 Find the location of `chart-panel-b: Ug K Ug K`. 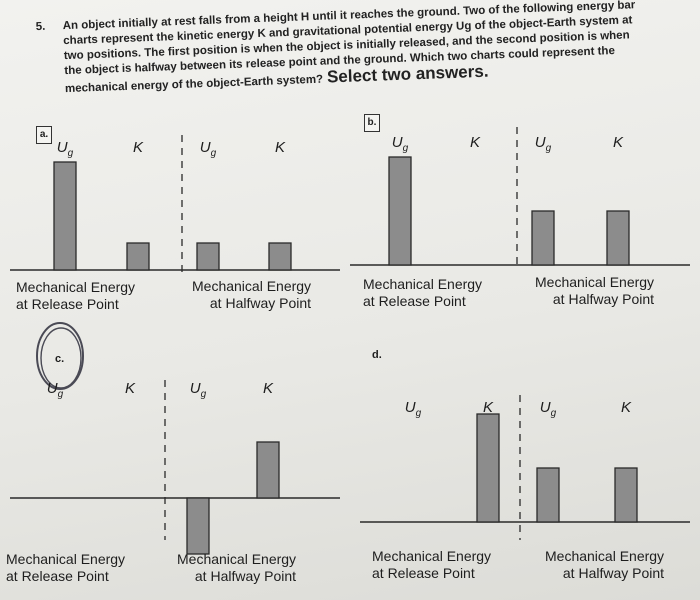

chart-panel-b: Ug K Ug K is located at coordinates (520, 197).